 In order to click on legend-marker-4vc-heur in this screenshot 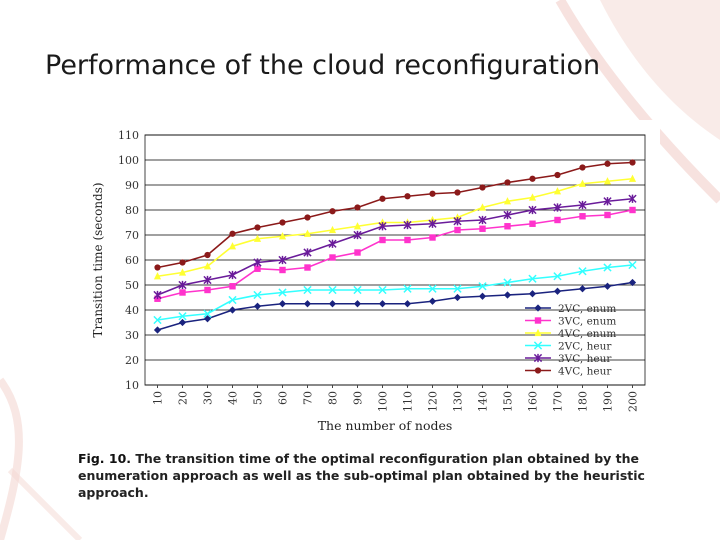, I will do `click(538, 370)`.